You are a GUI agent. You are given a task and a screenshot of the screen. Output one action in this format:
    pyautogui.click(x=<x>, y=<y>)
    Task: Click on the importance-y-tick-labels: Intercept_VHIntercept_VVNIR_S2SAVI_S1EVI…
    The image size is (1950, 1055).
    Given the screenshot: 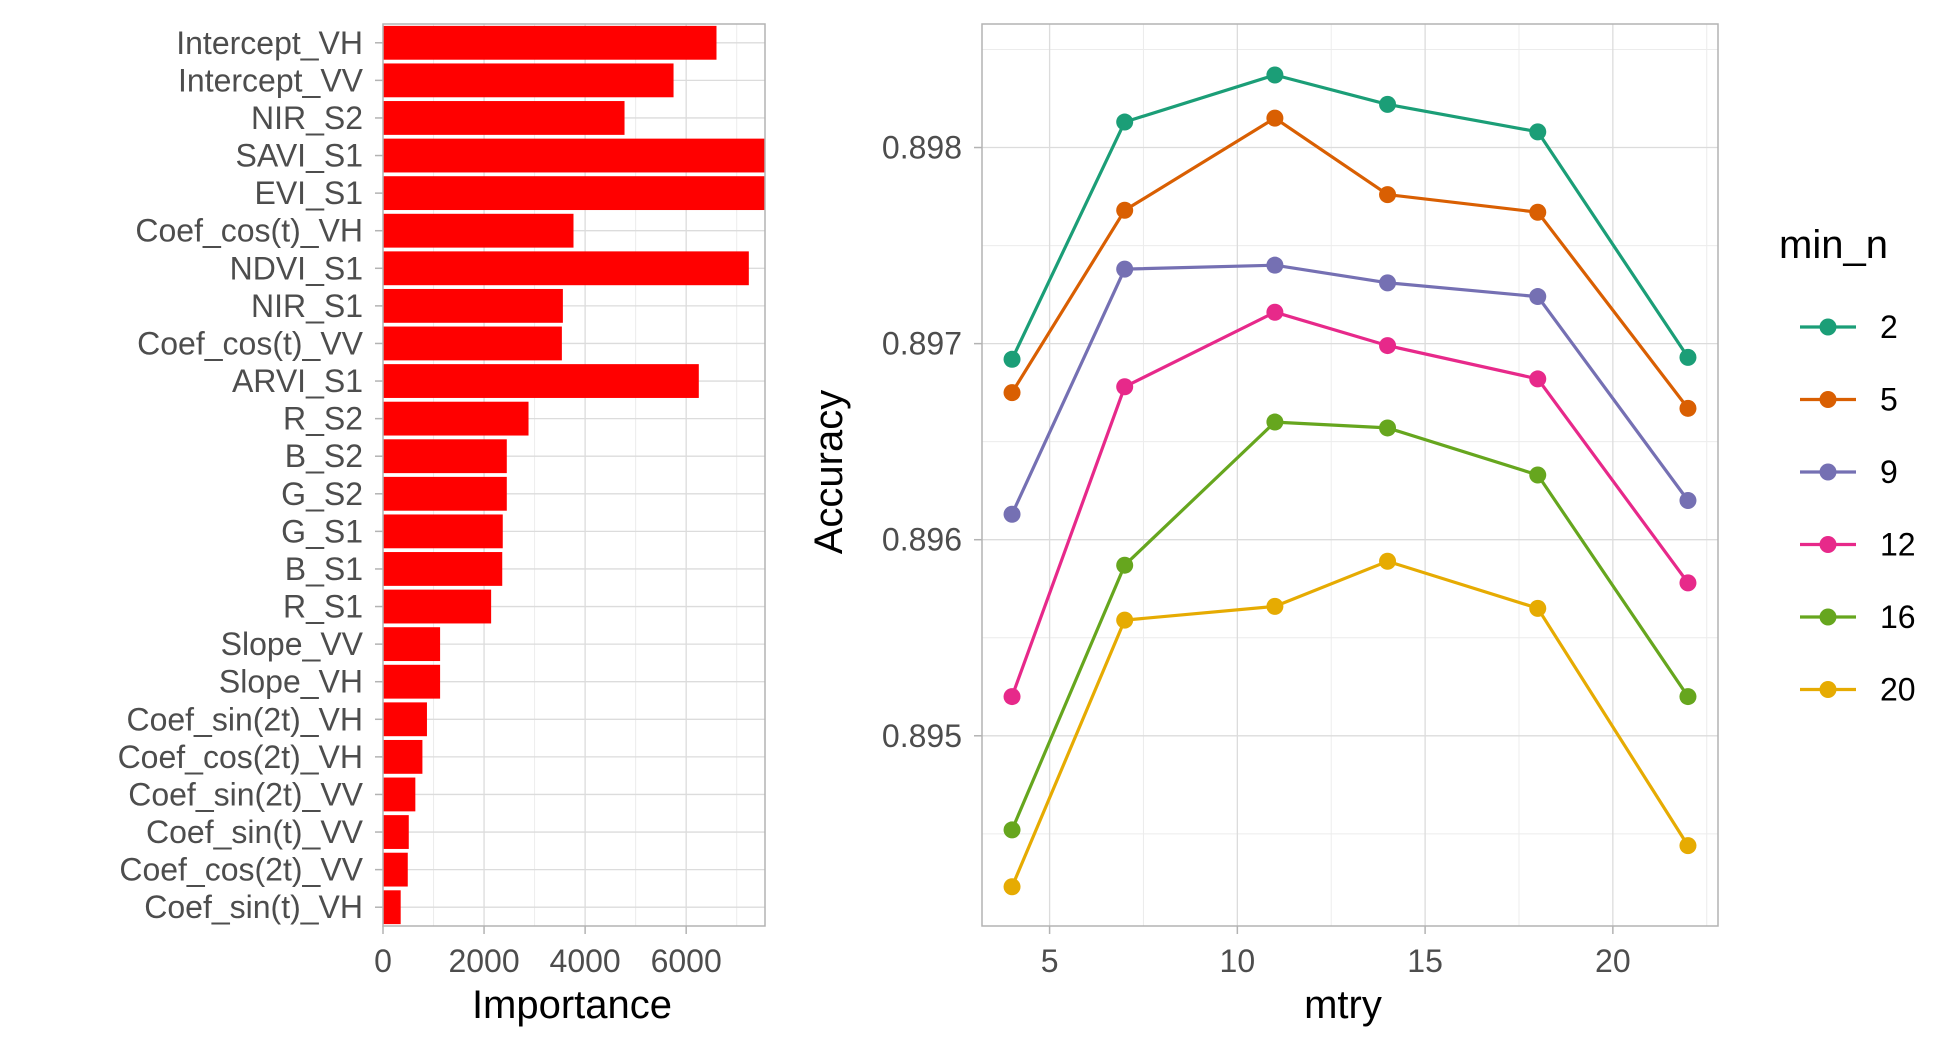 What is the action you would take?
    pyautogui.click(x=250, y=475)
    